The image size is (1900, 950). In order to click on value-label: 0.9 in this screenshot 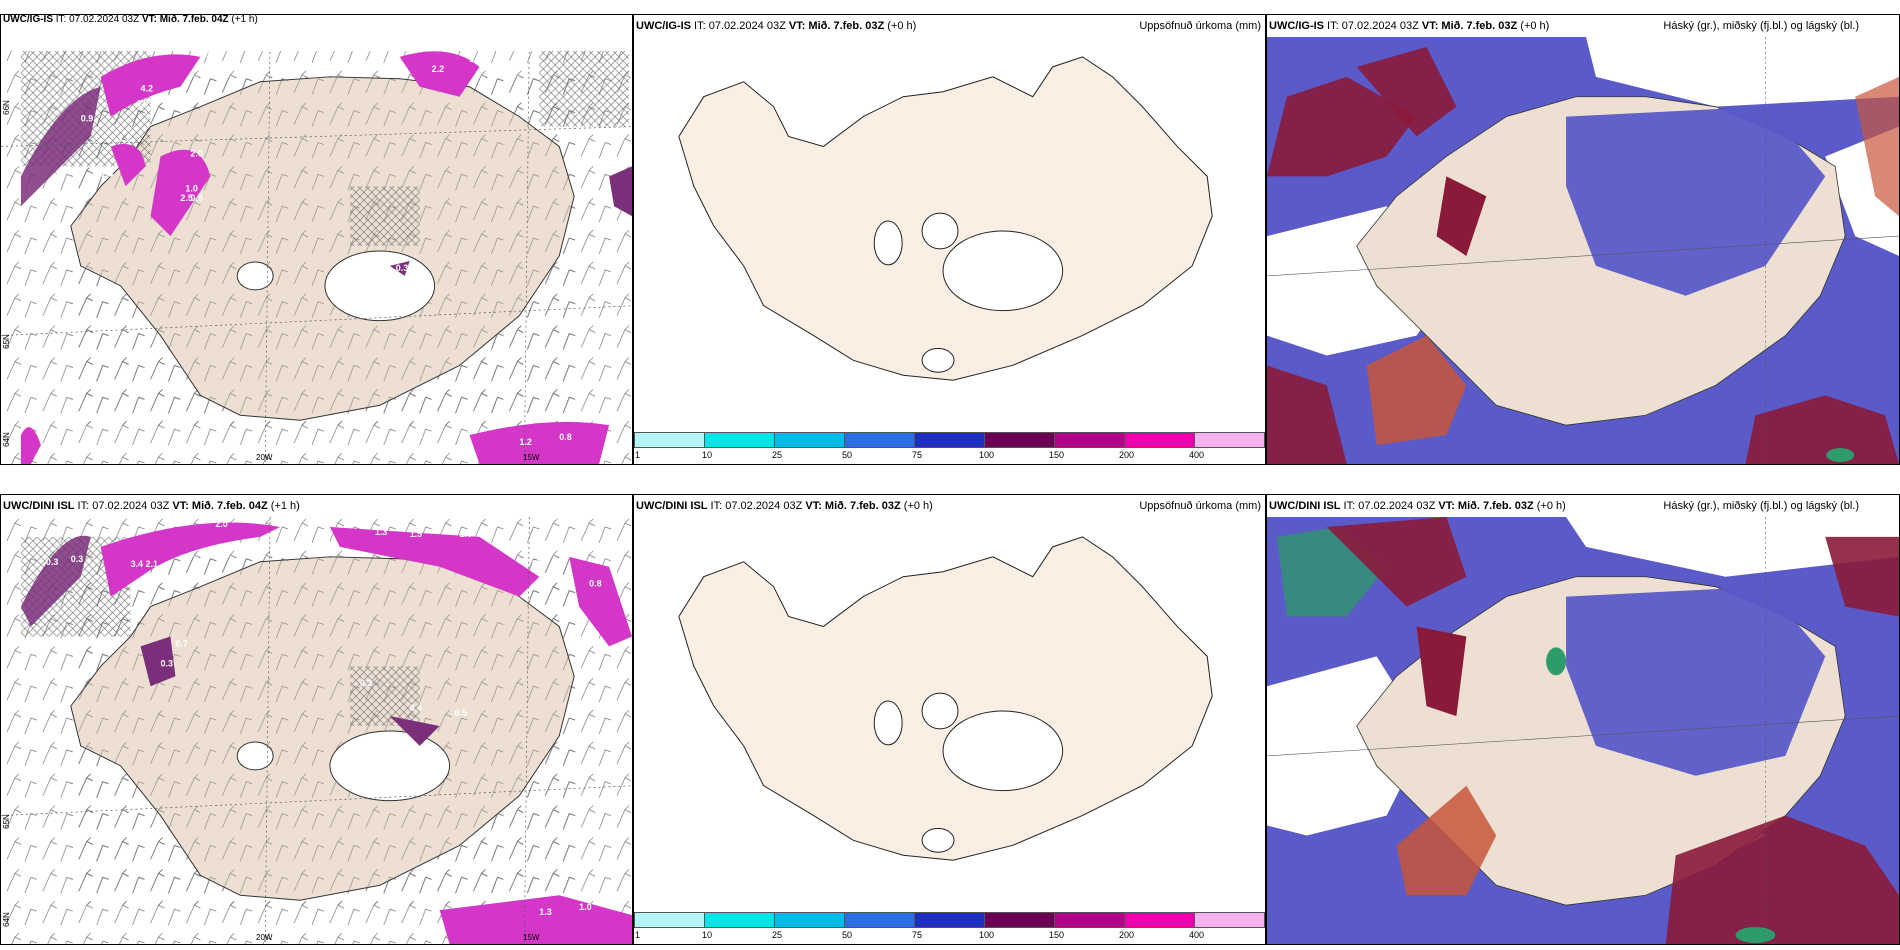, I will do `click(87, 119)`.